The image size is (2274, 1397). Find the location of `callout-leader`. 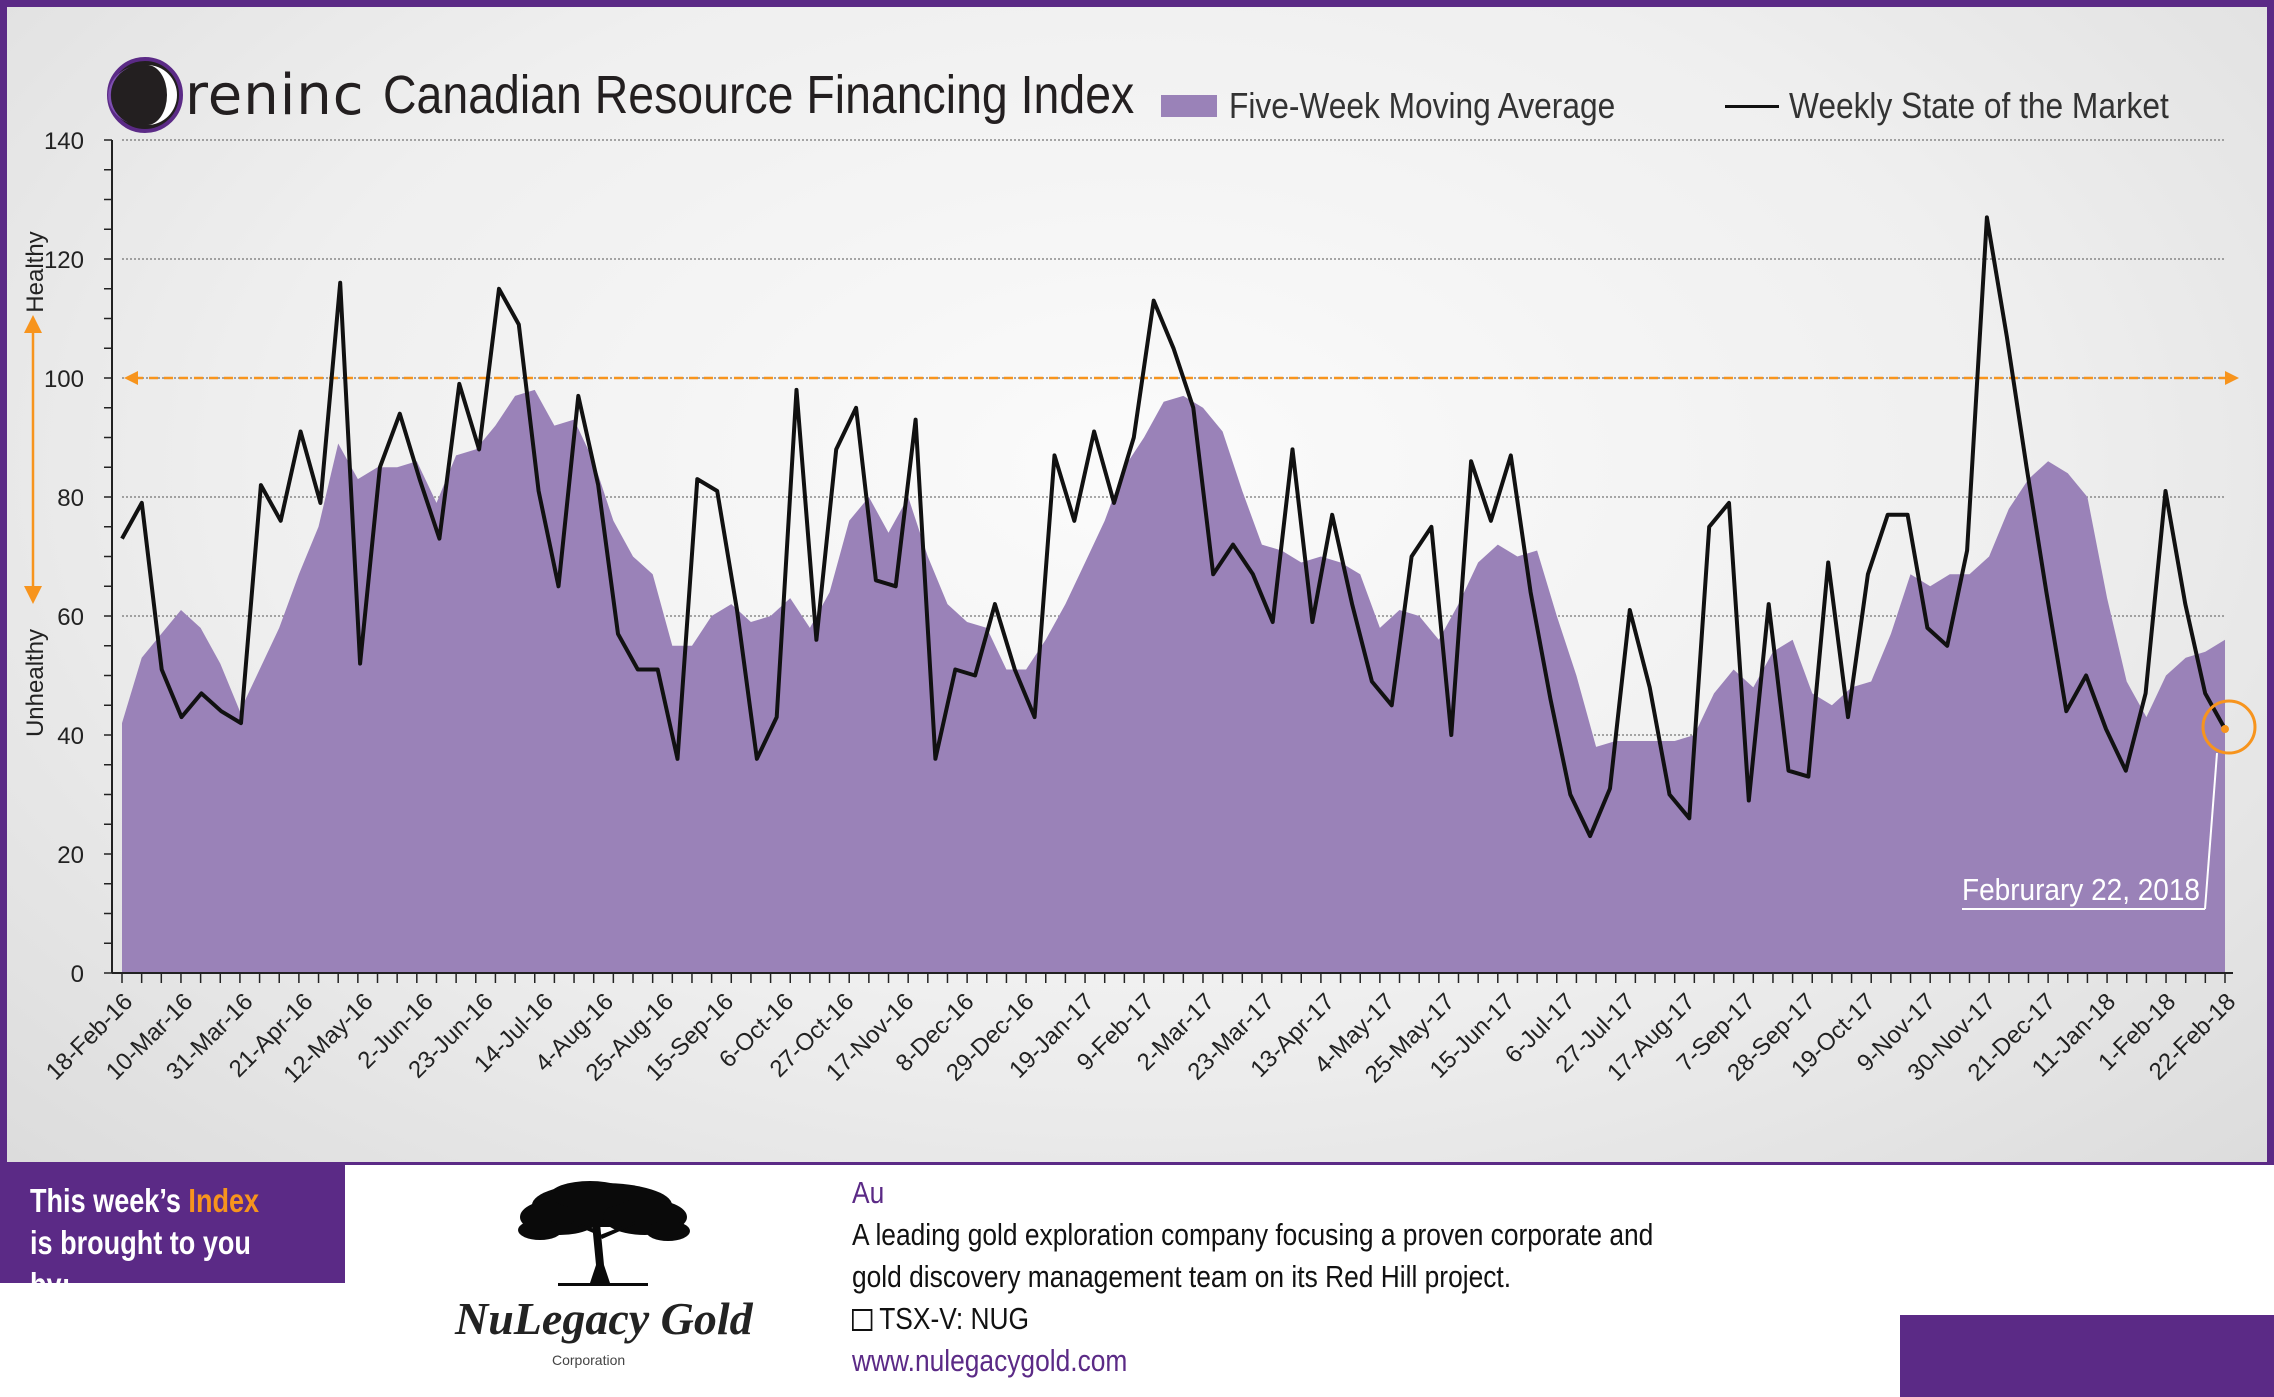

callout-leader is located at coordinates (2211, 831).